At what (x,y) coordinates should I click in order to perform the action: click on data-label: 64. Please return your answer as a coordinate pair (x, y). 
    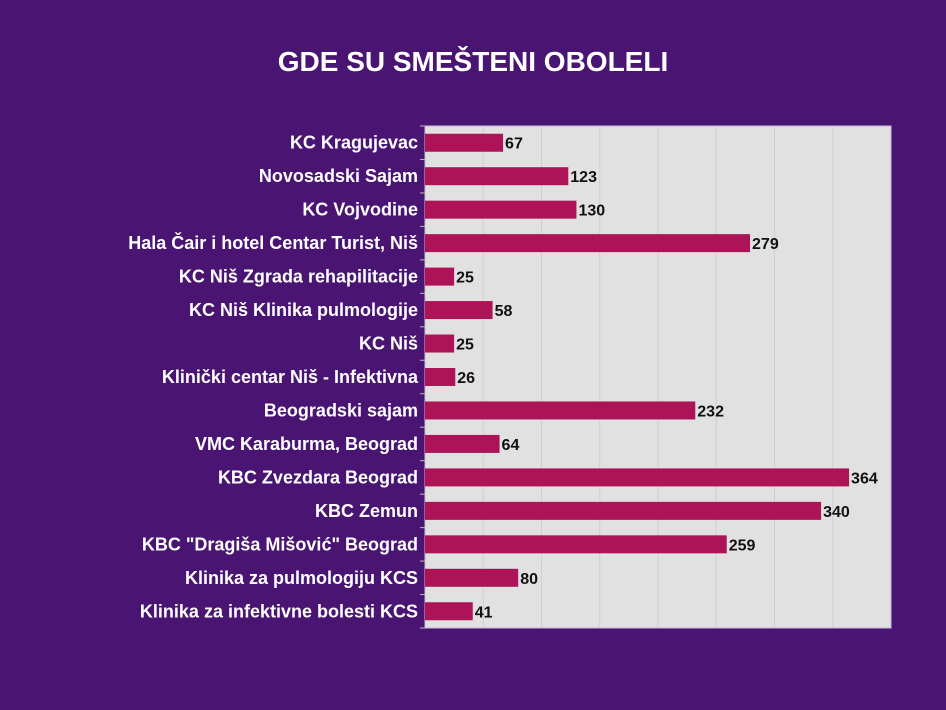
    Looking at the image, I should click on (511, 445).